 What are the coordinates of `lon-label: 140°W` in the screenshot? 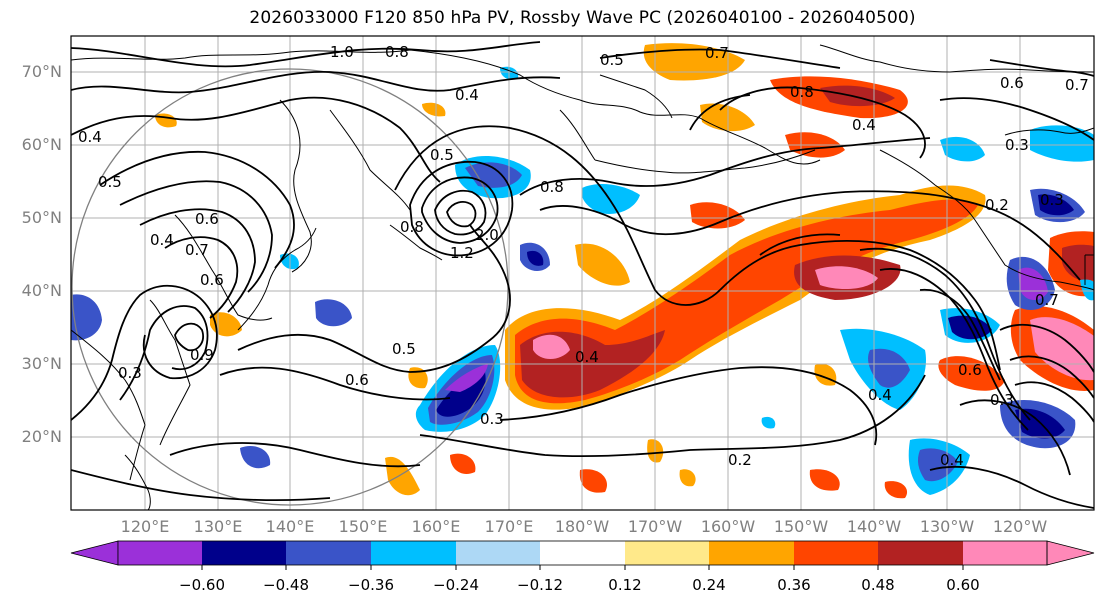 It's located at (874, 526).